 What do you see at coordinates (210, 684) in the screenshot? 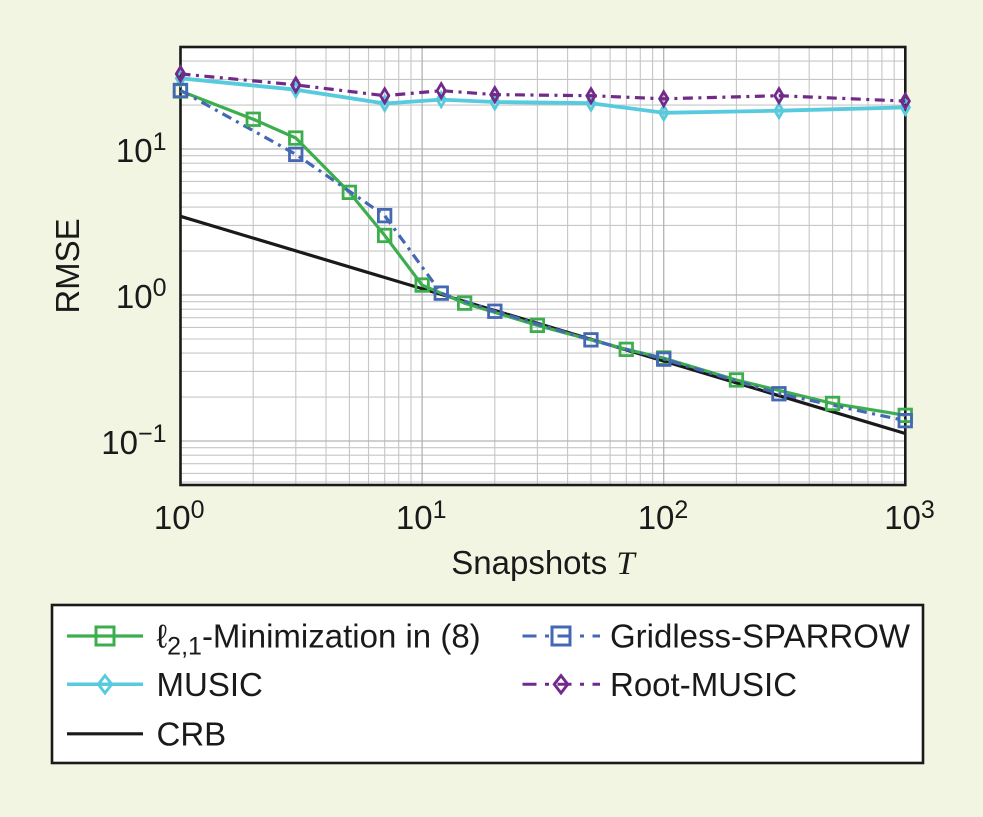
I see `svg-text: MUSIC` at bounding box center [210, 684].